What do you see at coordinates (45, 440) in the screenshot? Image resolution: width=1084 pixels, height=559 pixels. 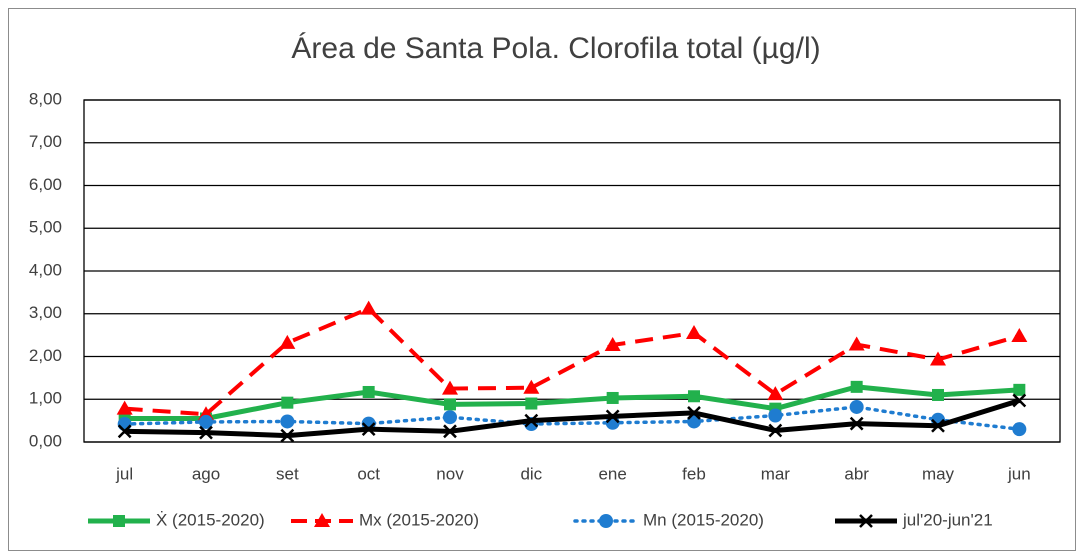 I see `y-tick-label: 0,00` at bounding box center [45, 440].